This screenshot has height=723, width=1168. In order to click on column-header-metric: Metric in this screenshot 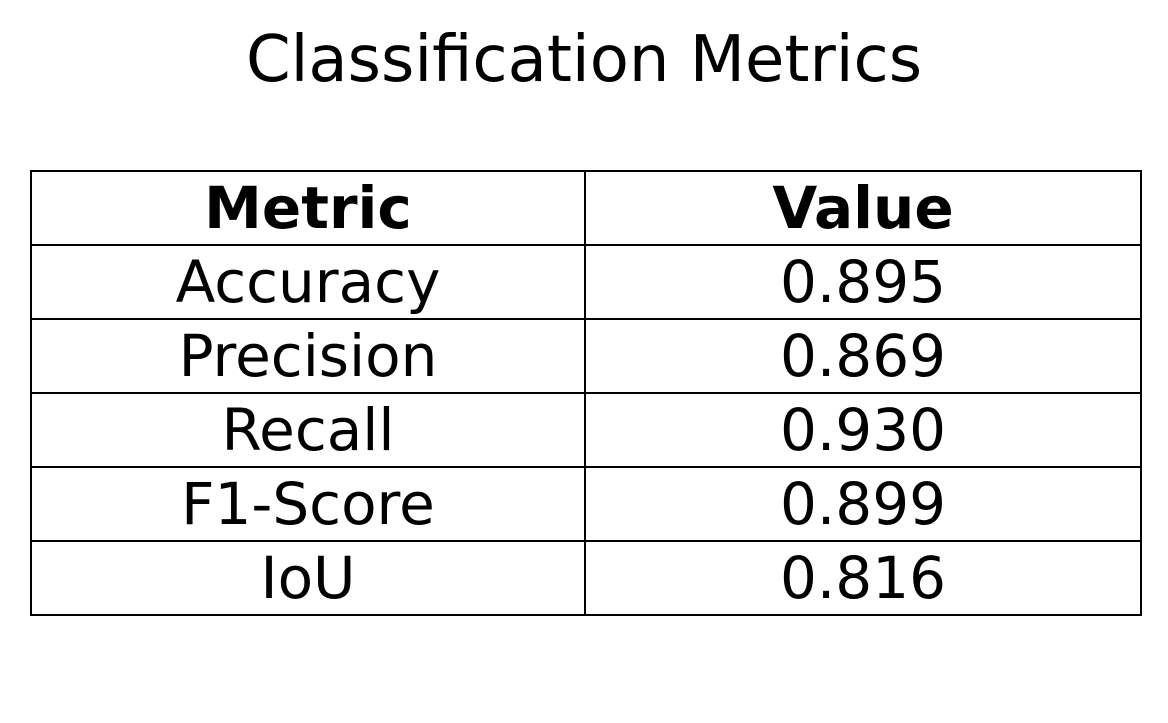, I will do `click(308, 208)`.